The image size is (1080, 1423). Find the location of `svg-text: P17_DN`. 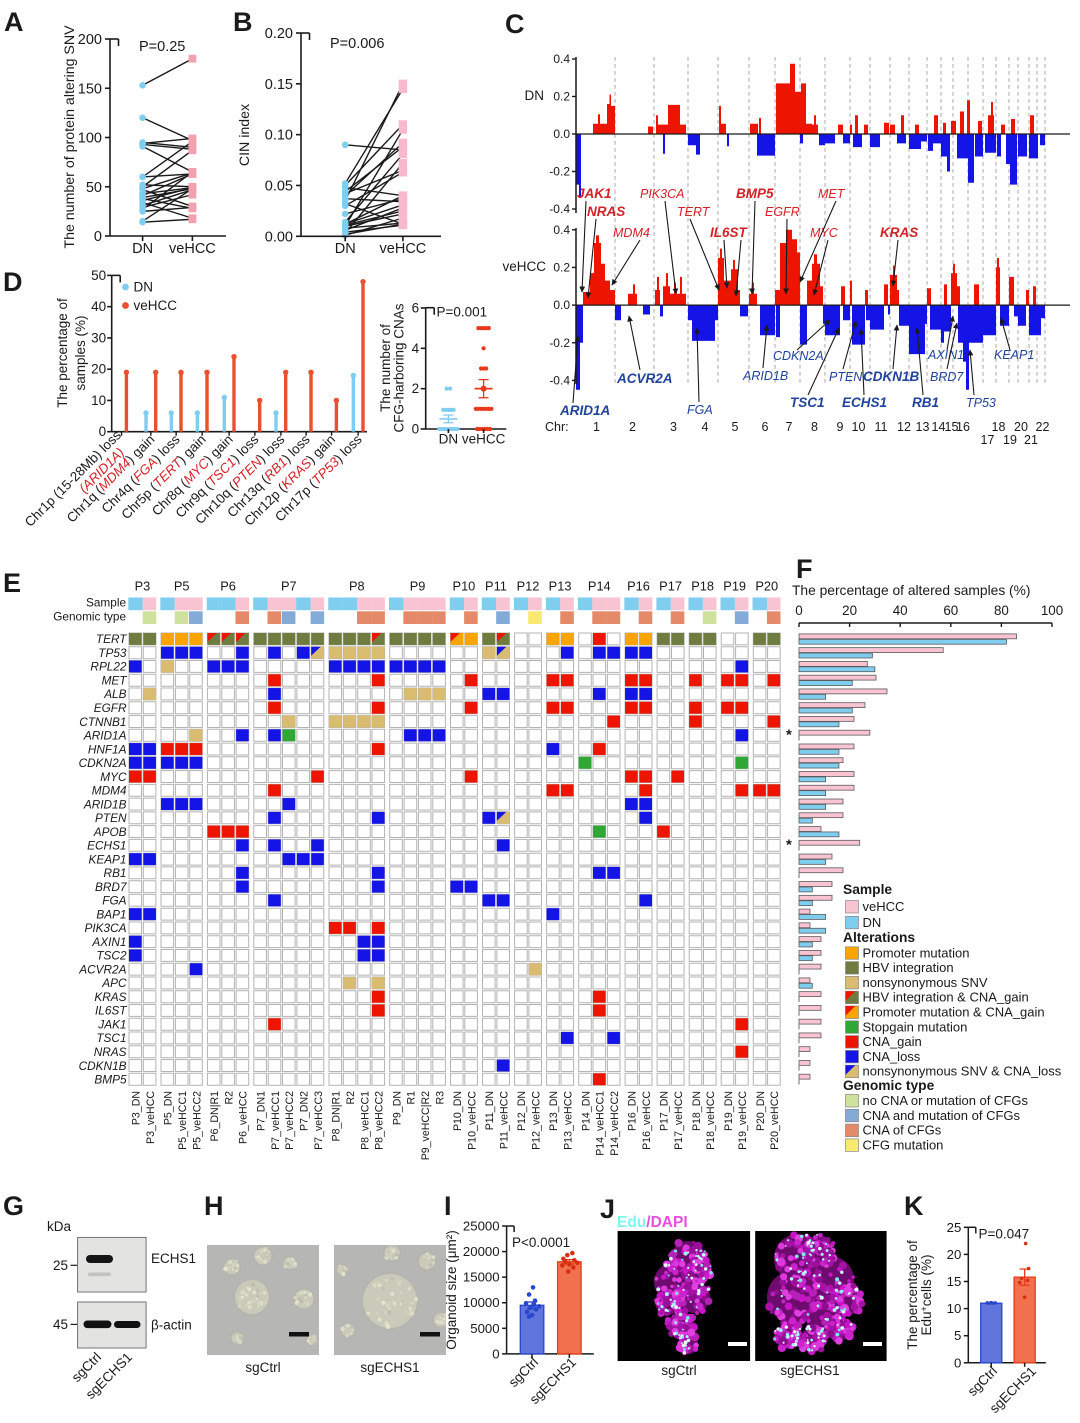

svg-text: P17_DN is located at coordinates (665, 1111).